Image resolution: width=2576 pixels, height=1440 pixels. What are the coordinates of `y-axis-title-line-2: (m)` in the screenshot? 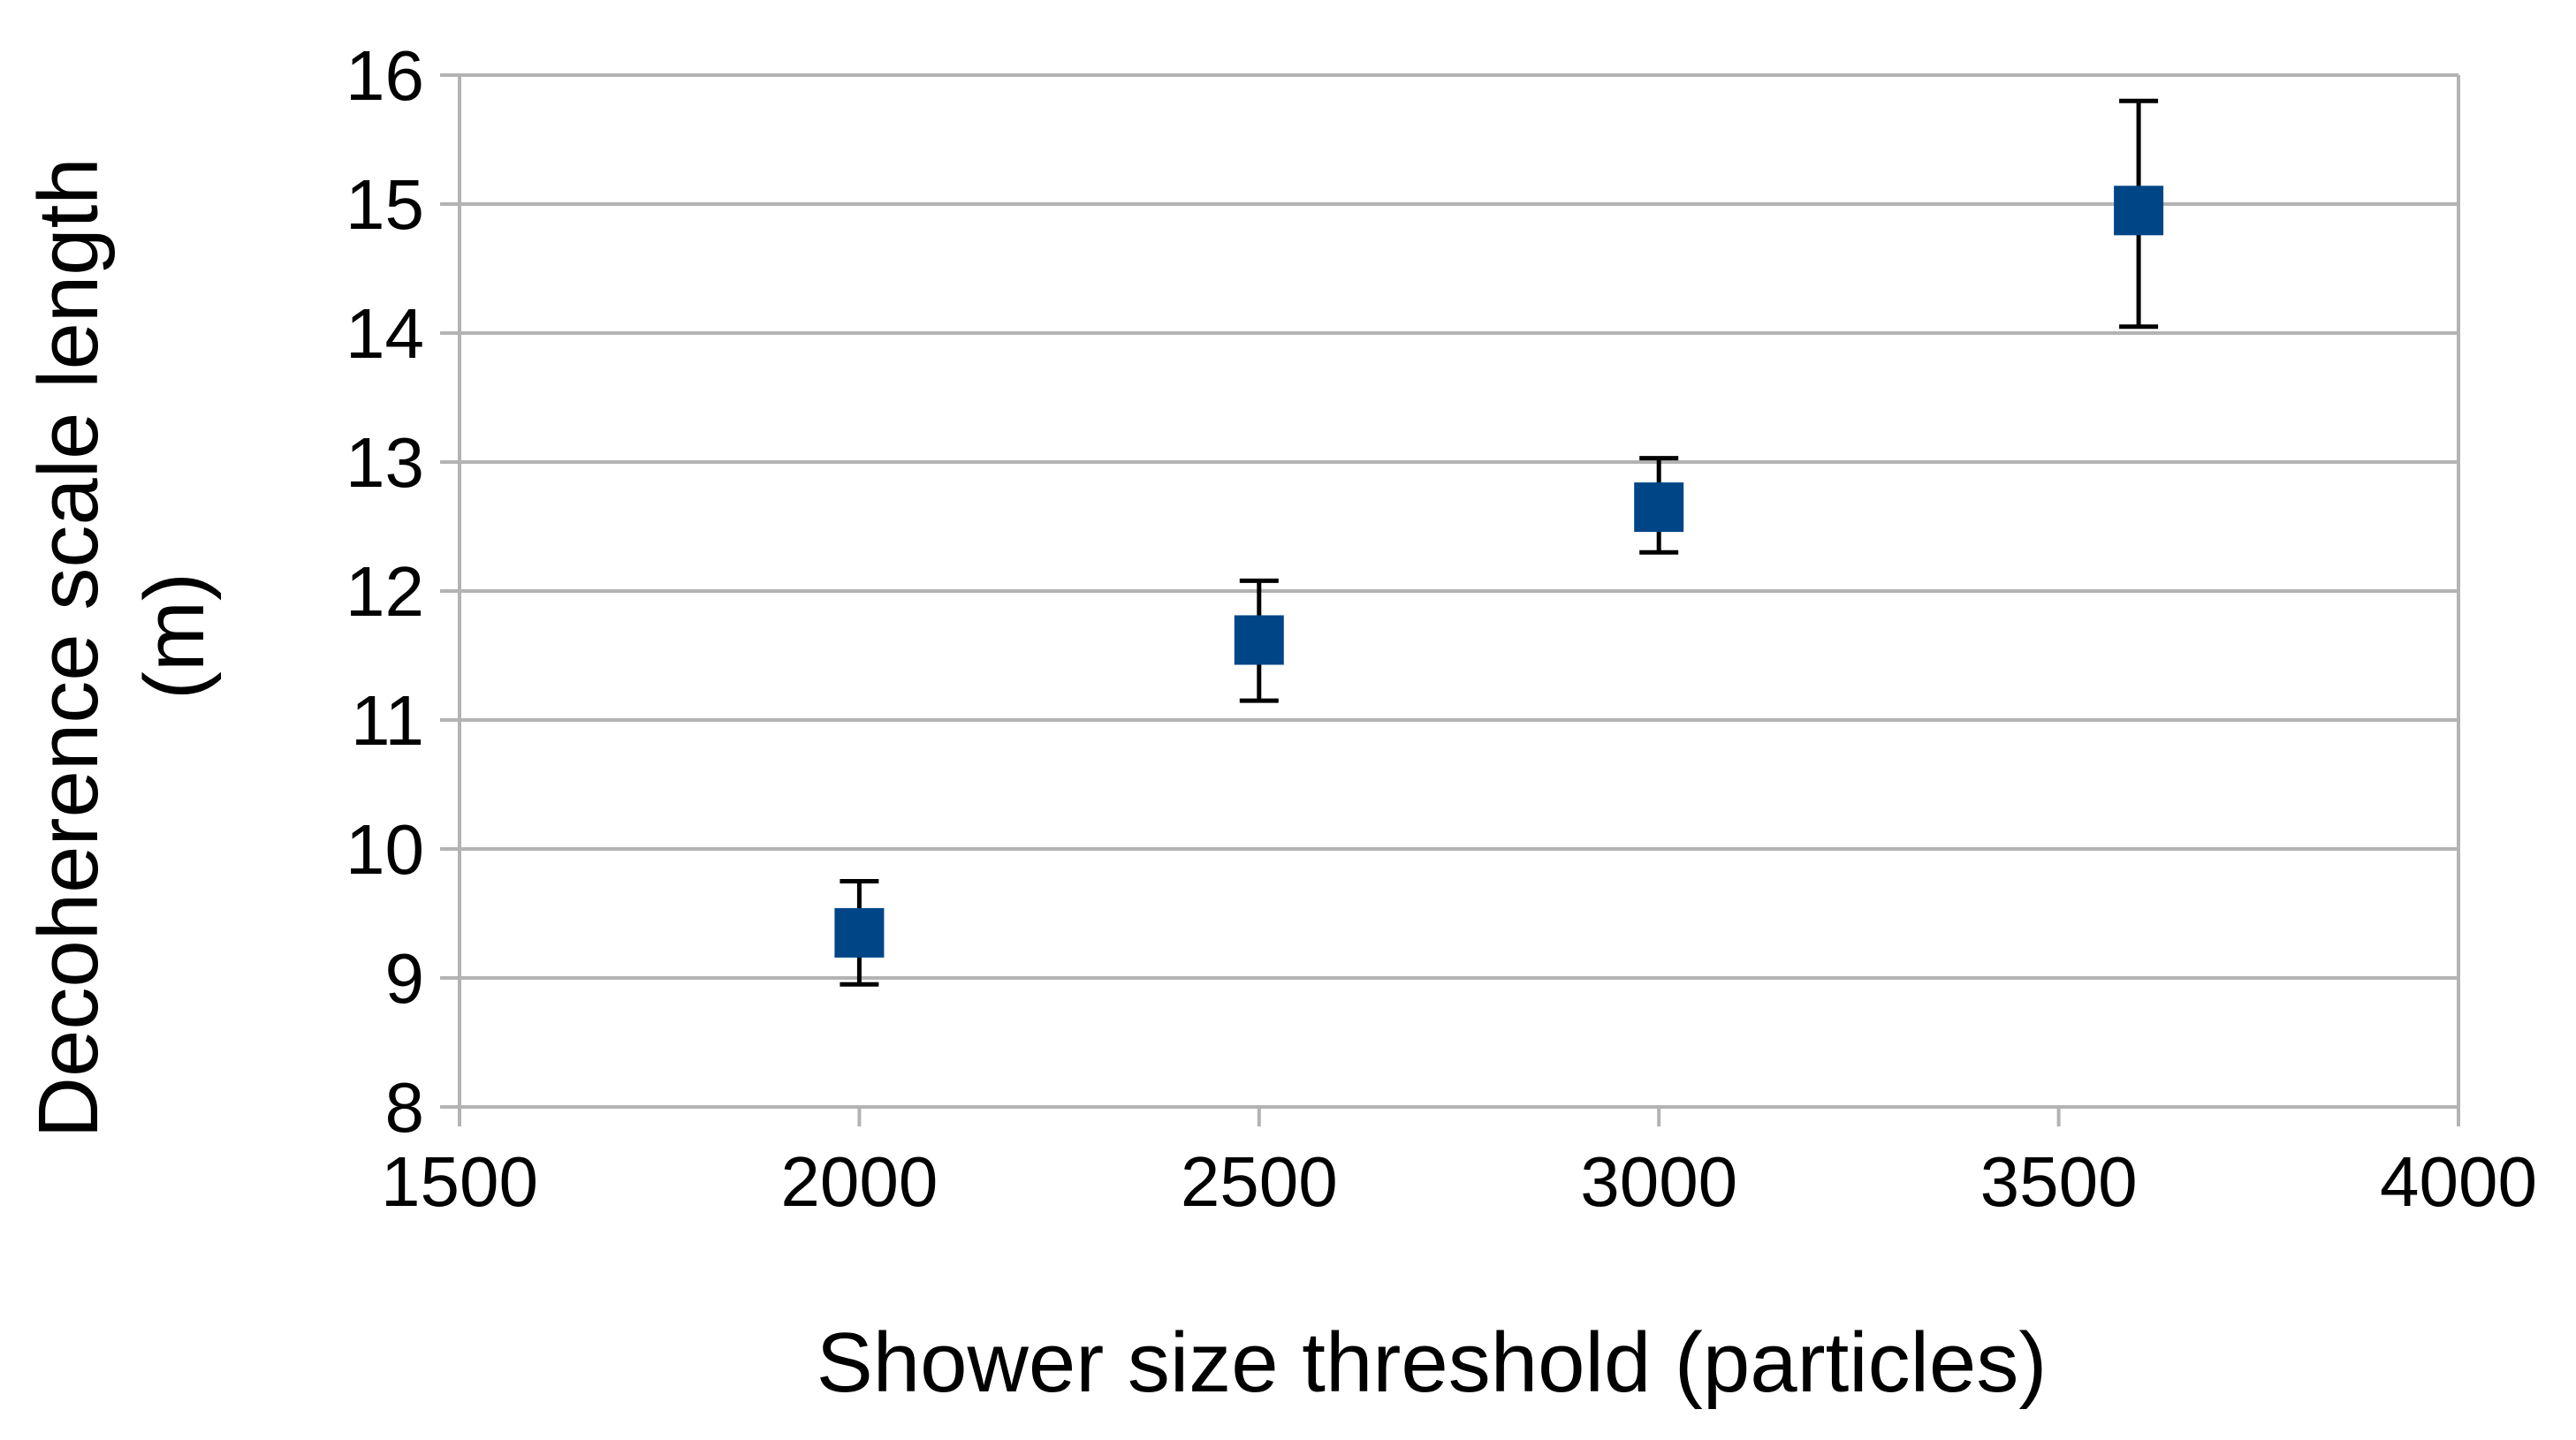 It's located at (174, 636).